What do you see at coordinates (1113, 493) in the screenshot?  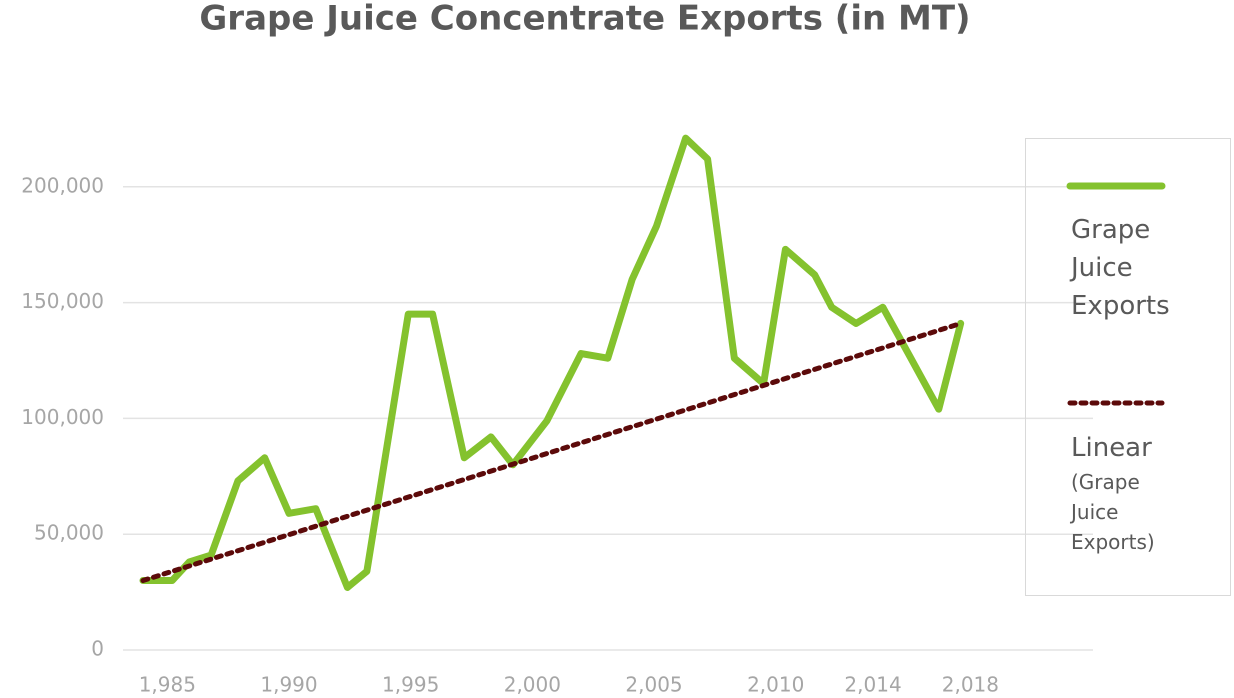 I see `legend-label: Linear (Grape Juice Exports)` at bounding box center [1113, 493].